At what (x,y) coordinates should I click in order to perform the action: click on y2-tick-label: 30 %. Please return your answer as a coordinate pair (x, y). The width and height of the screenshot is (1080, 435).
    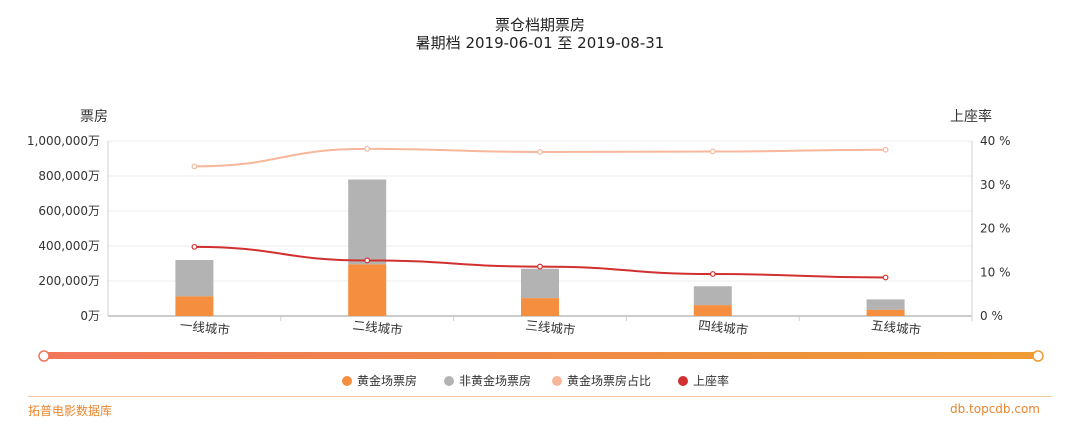
    Looking at the image, I should click on (995, 185).